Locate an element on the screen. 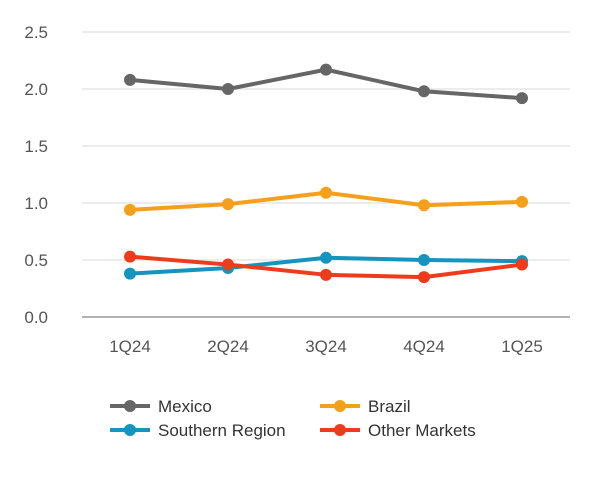 The height and width of the screenshot is (485, 600). y-tick-label: 0.5 is located at coordinates (36, 260).